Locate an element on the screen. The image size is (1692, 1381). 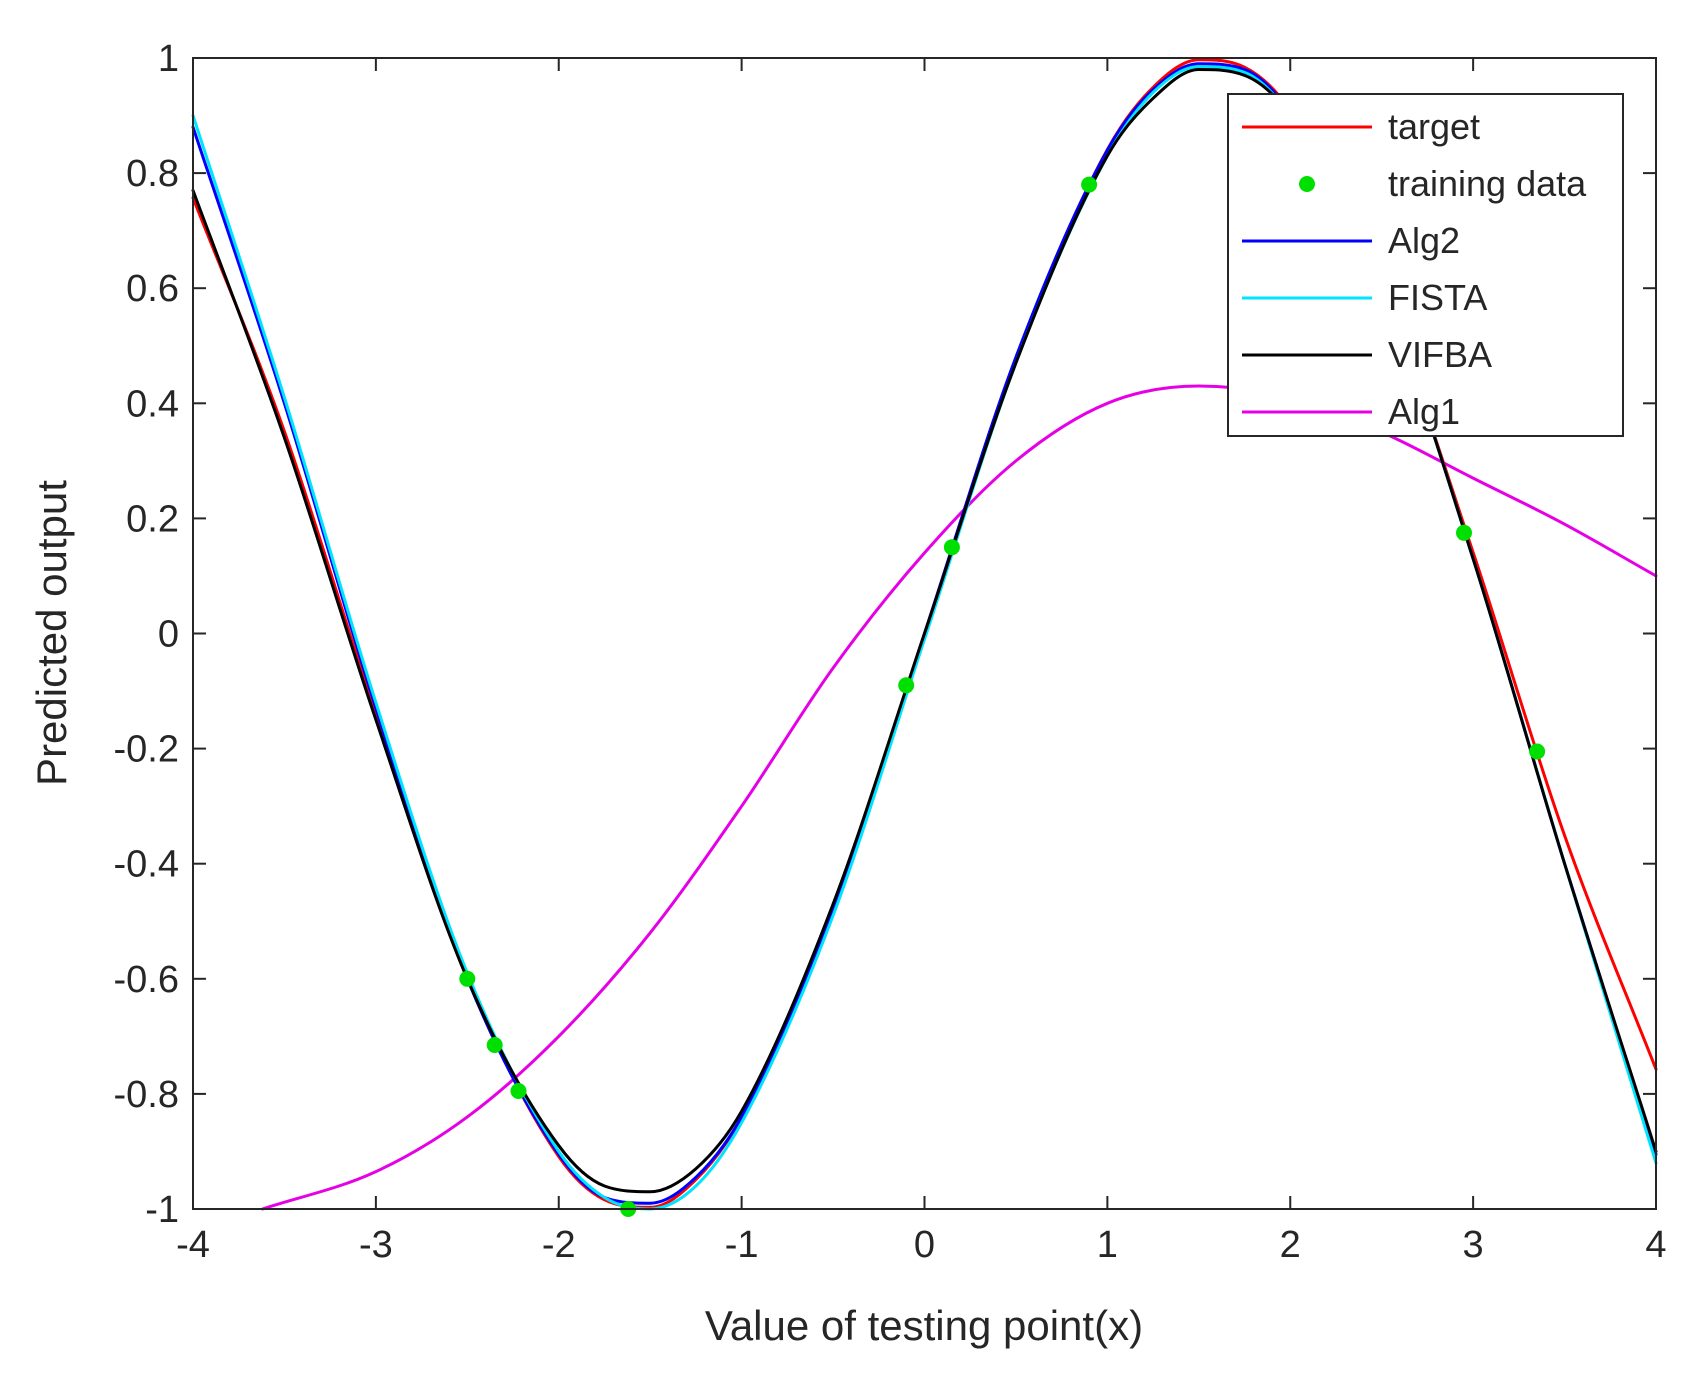
legend-marker-training-data is located at coordinates (1307, 184).